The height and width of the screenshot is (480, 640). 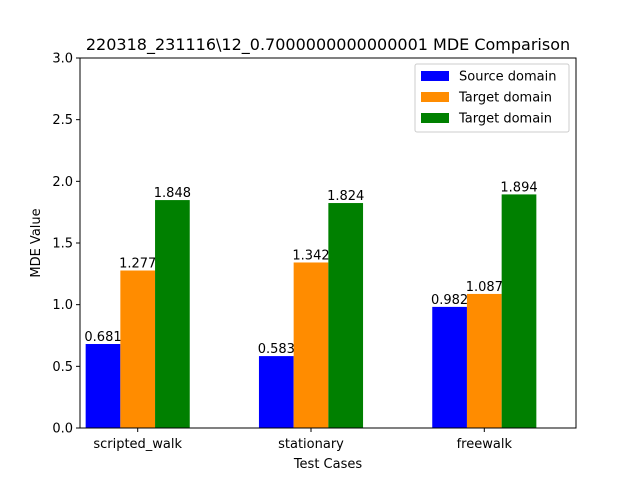 What do you see at coordinates (507, 77) in the screenshot?
I see `legend-label: Source domain` at bounding box center [507, 77].